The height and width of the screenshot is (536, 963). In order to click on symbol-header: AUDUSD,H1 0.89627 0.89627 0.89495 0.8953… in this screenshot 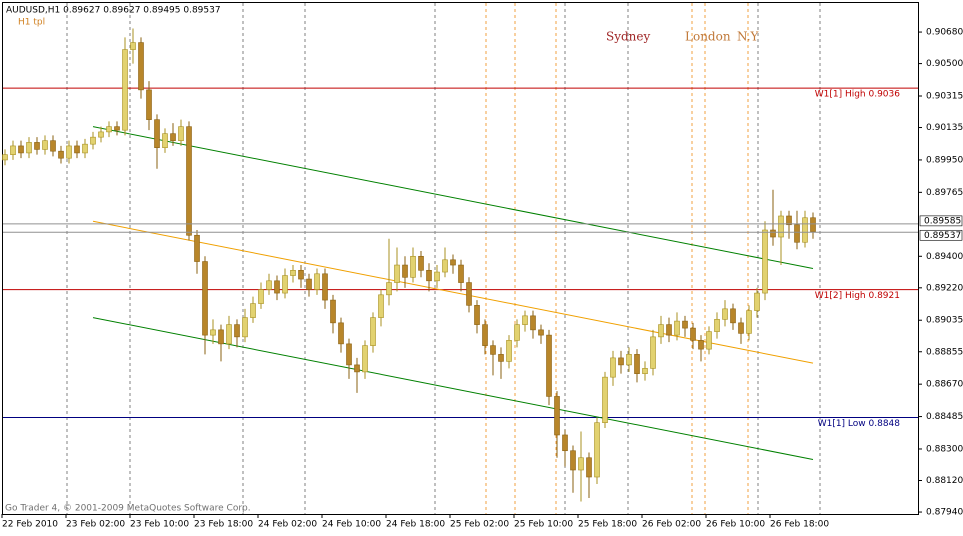, I will do `click(113, 11)`.